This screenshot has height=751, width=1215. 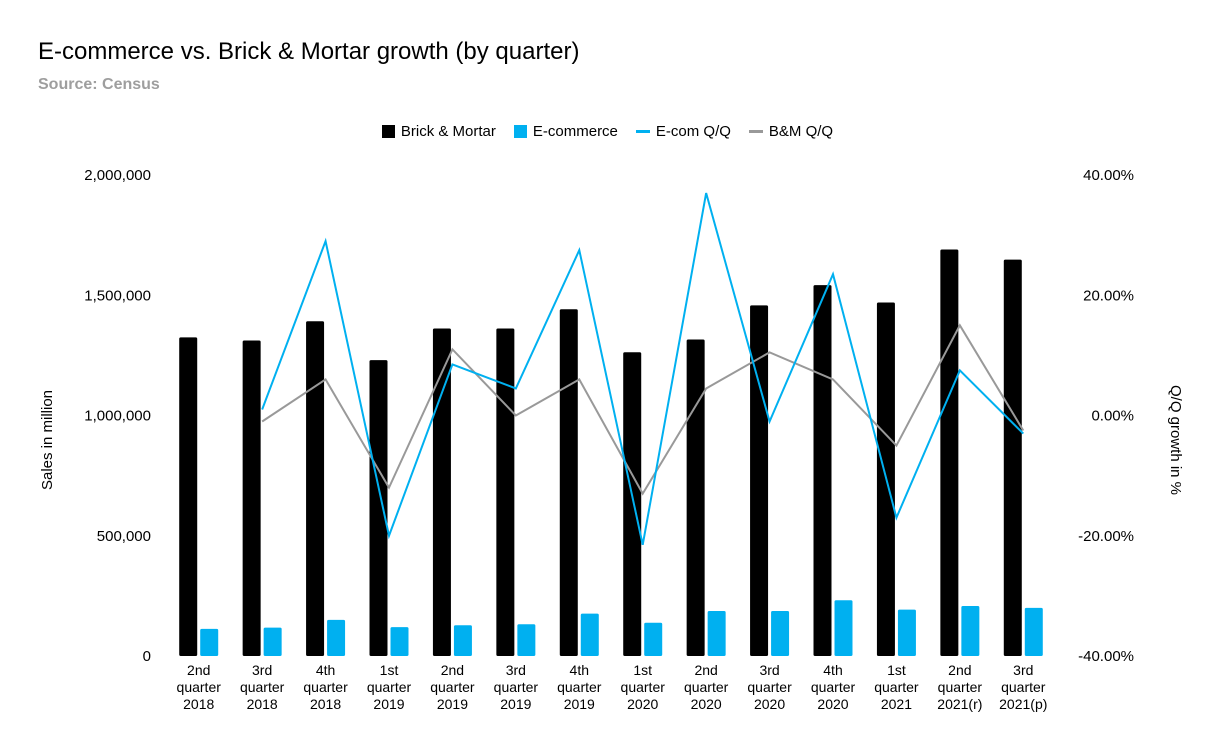 What do you see at coordinates (1112, 416) in the screenshot?
I see `right-tick-label: 0.00%` at bounding box center [1112, 416].